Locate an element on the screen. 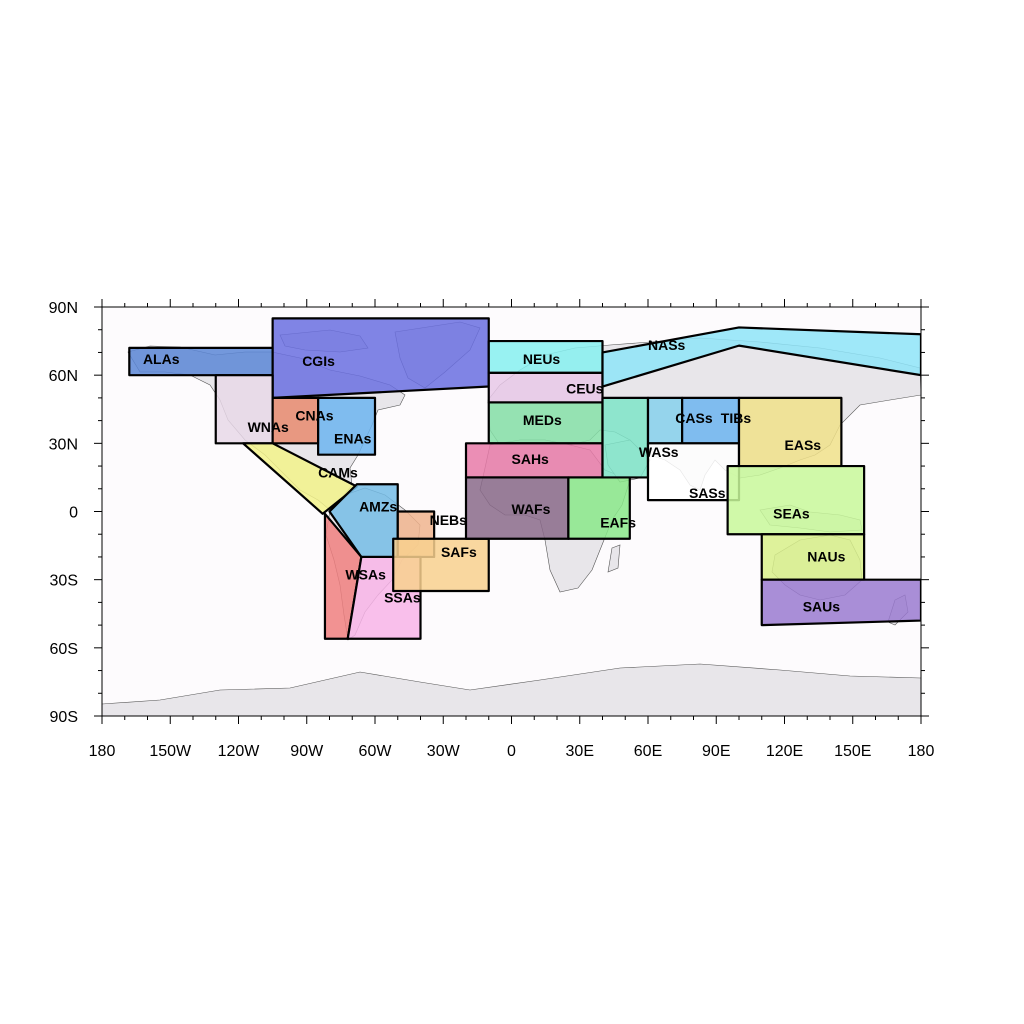  x-tick-label: 30E is located at coordinates (580, 751).